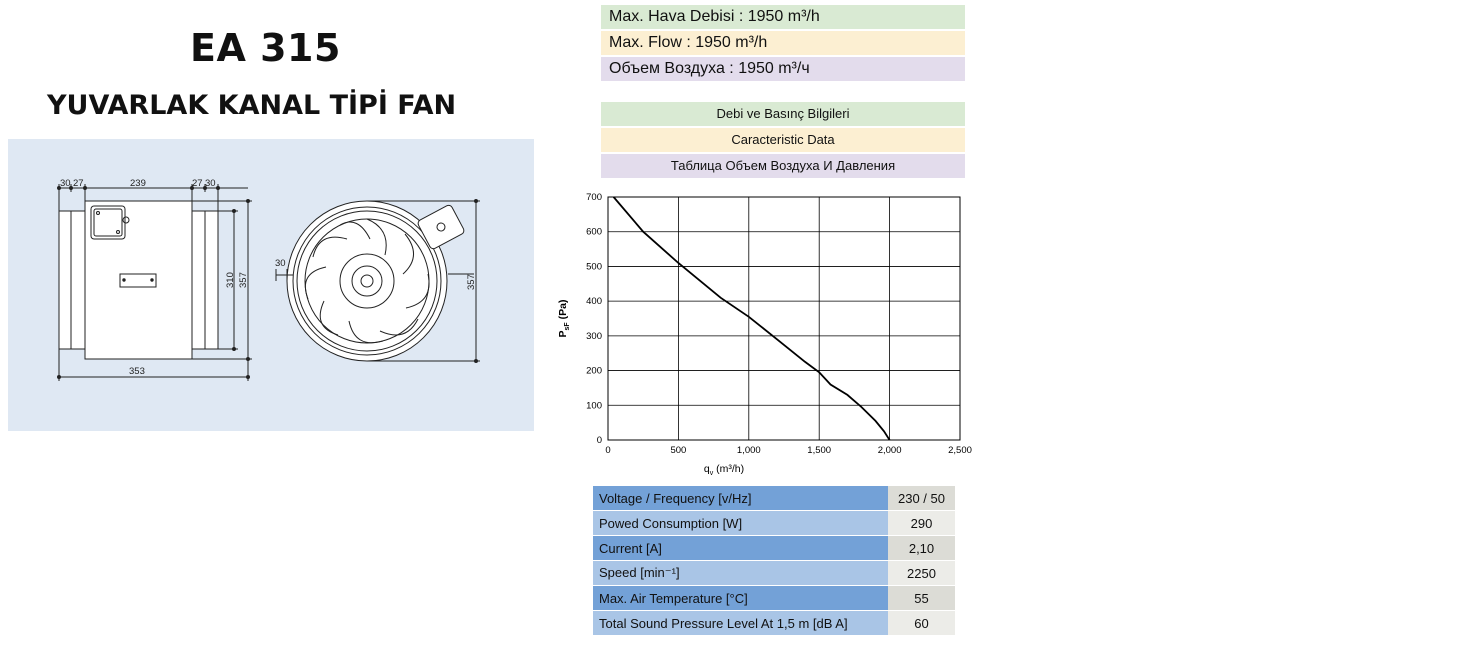 This screenshot has height=661, width=1480. Describe the element at coordinates (819, 450) in the screenshot. I see `x-tick-label: 1,500` at that location.